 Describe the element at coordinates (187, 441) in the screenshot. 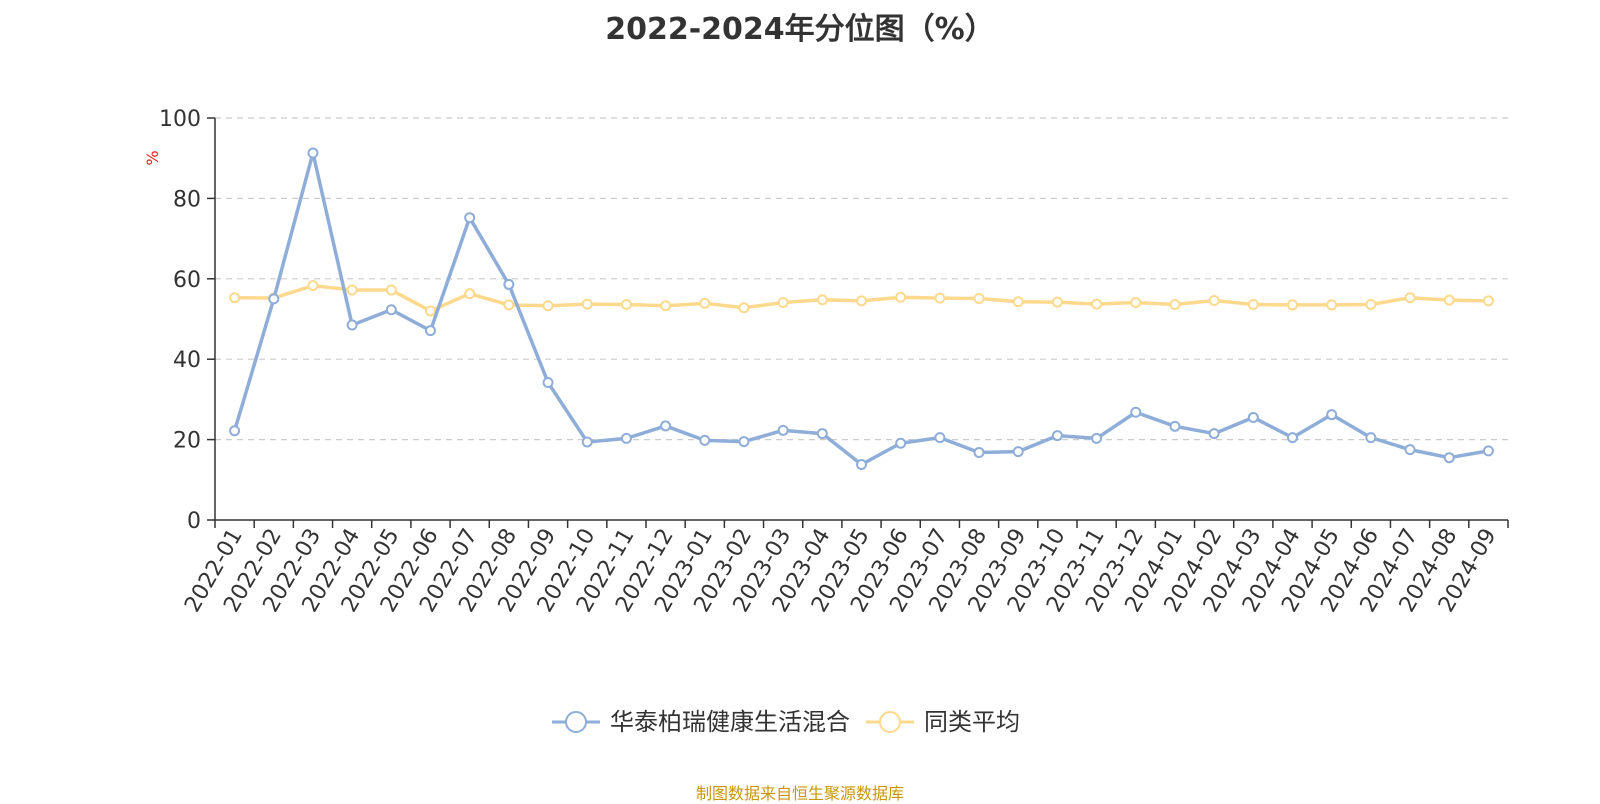

I see `y-tick-label: 20` at that location.